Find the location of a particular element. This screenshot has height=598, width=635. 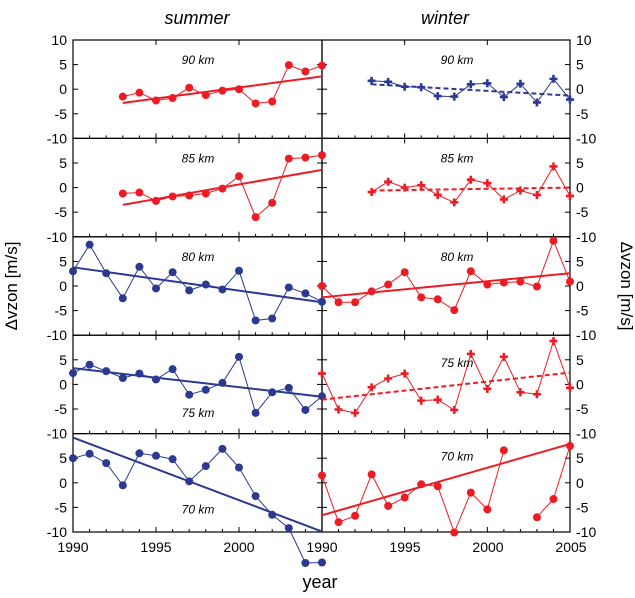

series-summer-90-km: 90 km is located at coordinates (222, 80).